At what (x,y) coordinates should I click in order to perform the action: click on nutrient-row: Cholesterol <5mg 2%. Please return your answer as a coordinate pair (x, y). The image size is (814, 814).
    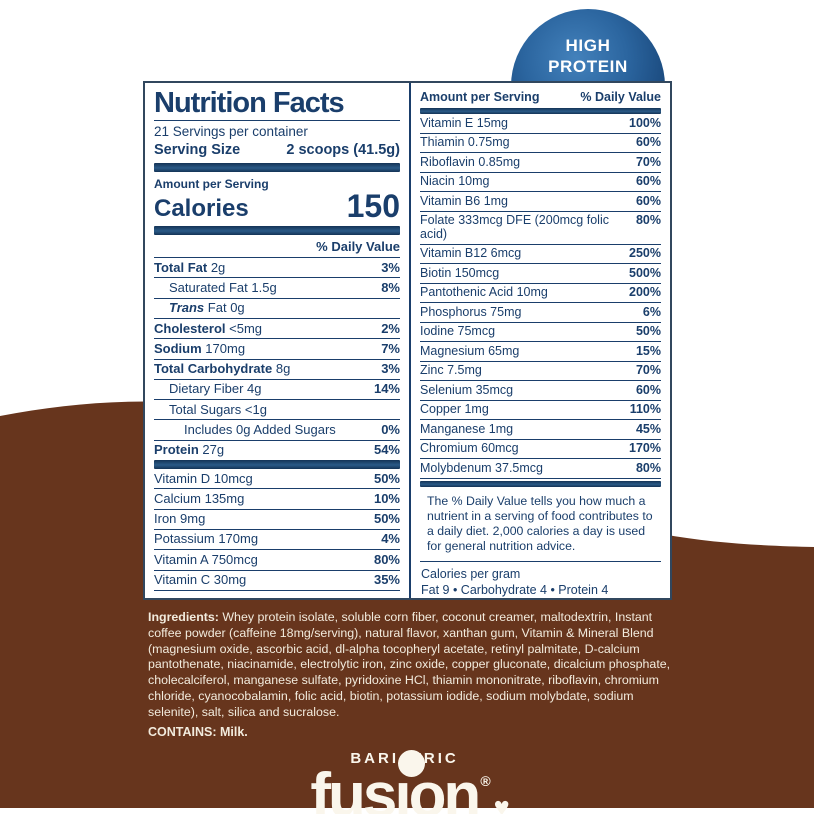
    Looking at the image, I should click on (277, 329).